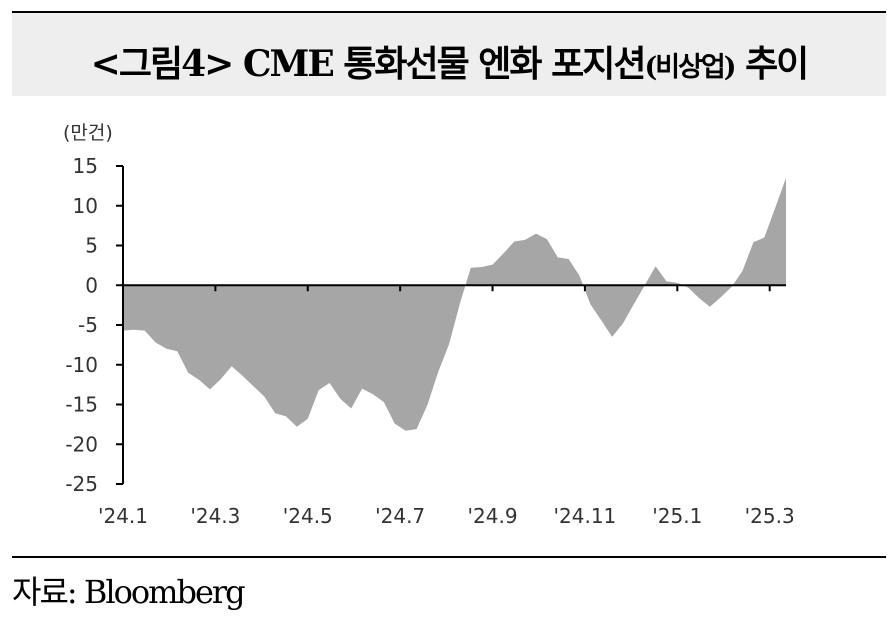 The image size is (887, 619). I want to click on chart-title: <그림4> CME 통화선물 엔화 포지션(비상업) 추이, so click(449, 61).